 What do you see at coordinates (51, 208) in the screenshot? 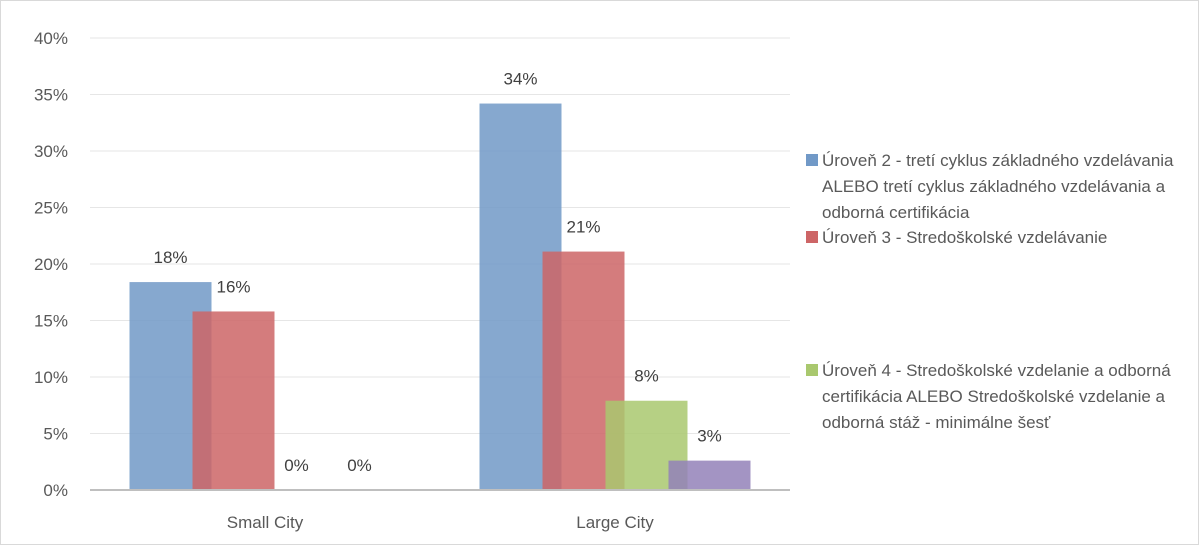
I see `y-tick-label: 25%` at bounding box center [51, 208].